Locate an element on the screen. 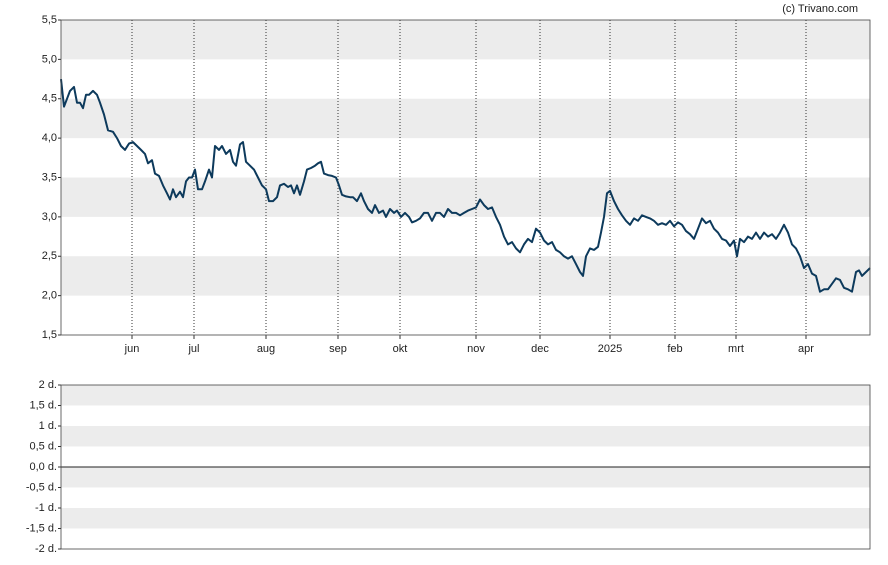 This screenshot has width=888, height=565. y-tick-label: -2 d. is located at coordinates (46, 549).